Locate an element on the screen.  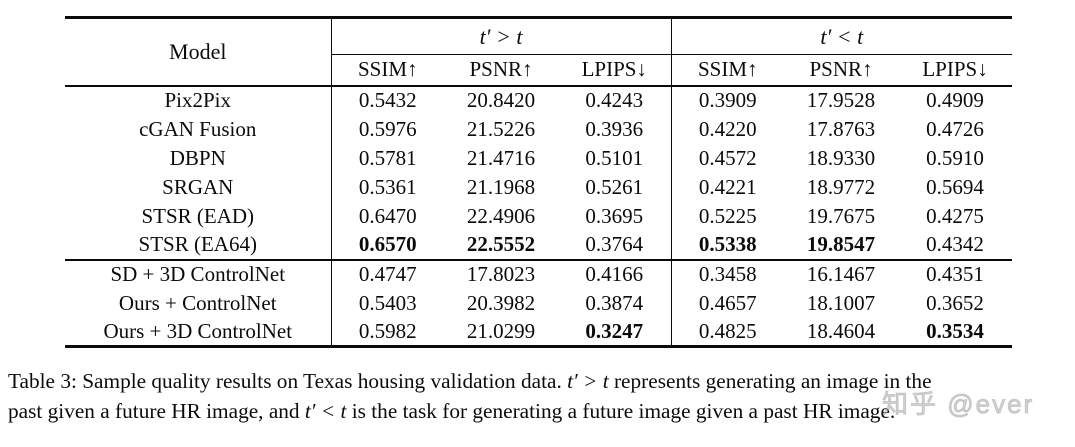
cell-value: 0.4342 is located at coordinates (955, 245).